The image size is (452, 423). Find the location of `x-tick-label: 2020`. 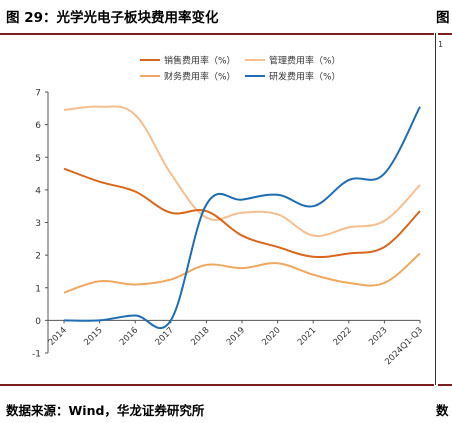

x-tick-label: 2020 is located at coordinates (271, 336).